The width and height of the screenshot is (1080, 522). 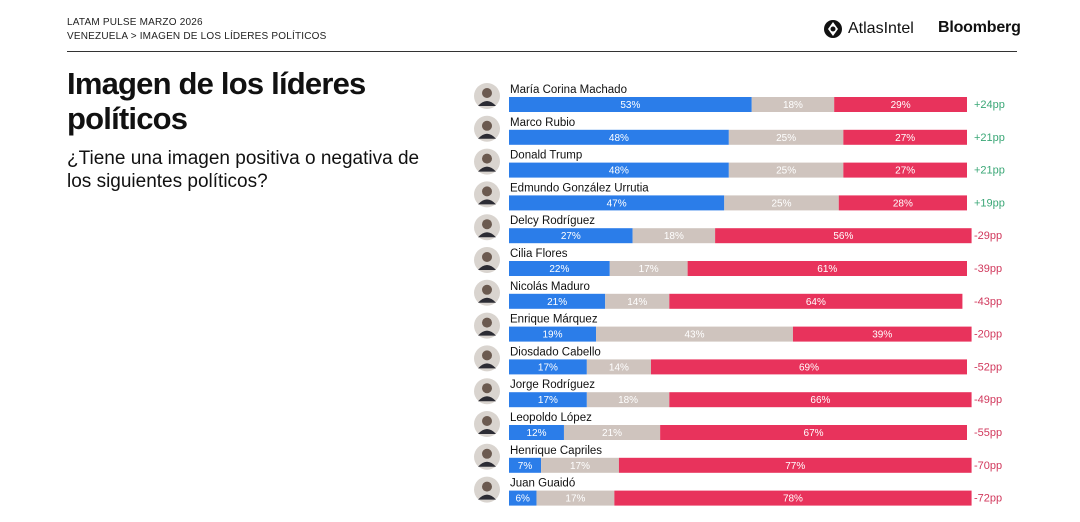 What do you see at coordinates (553, 335) in the screenshot?
I see `data-label: 19%` at bounding box center [553, 335].